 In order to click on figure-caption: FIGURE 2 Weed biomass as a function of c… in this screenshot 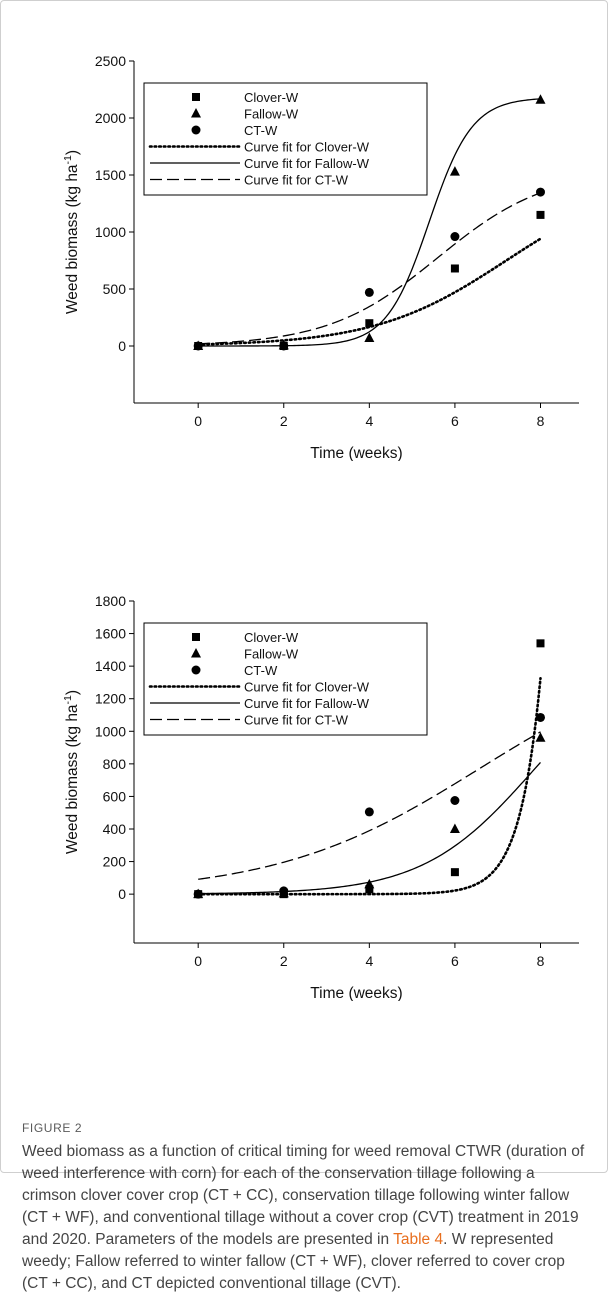, I will do `click(307, 1208)`.